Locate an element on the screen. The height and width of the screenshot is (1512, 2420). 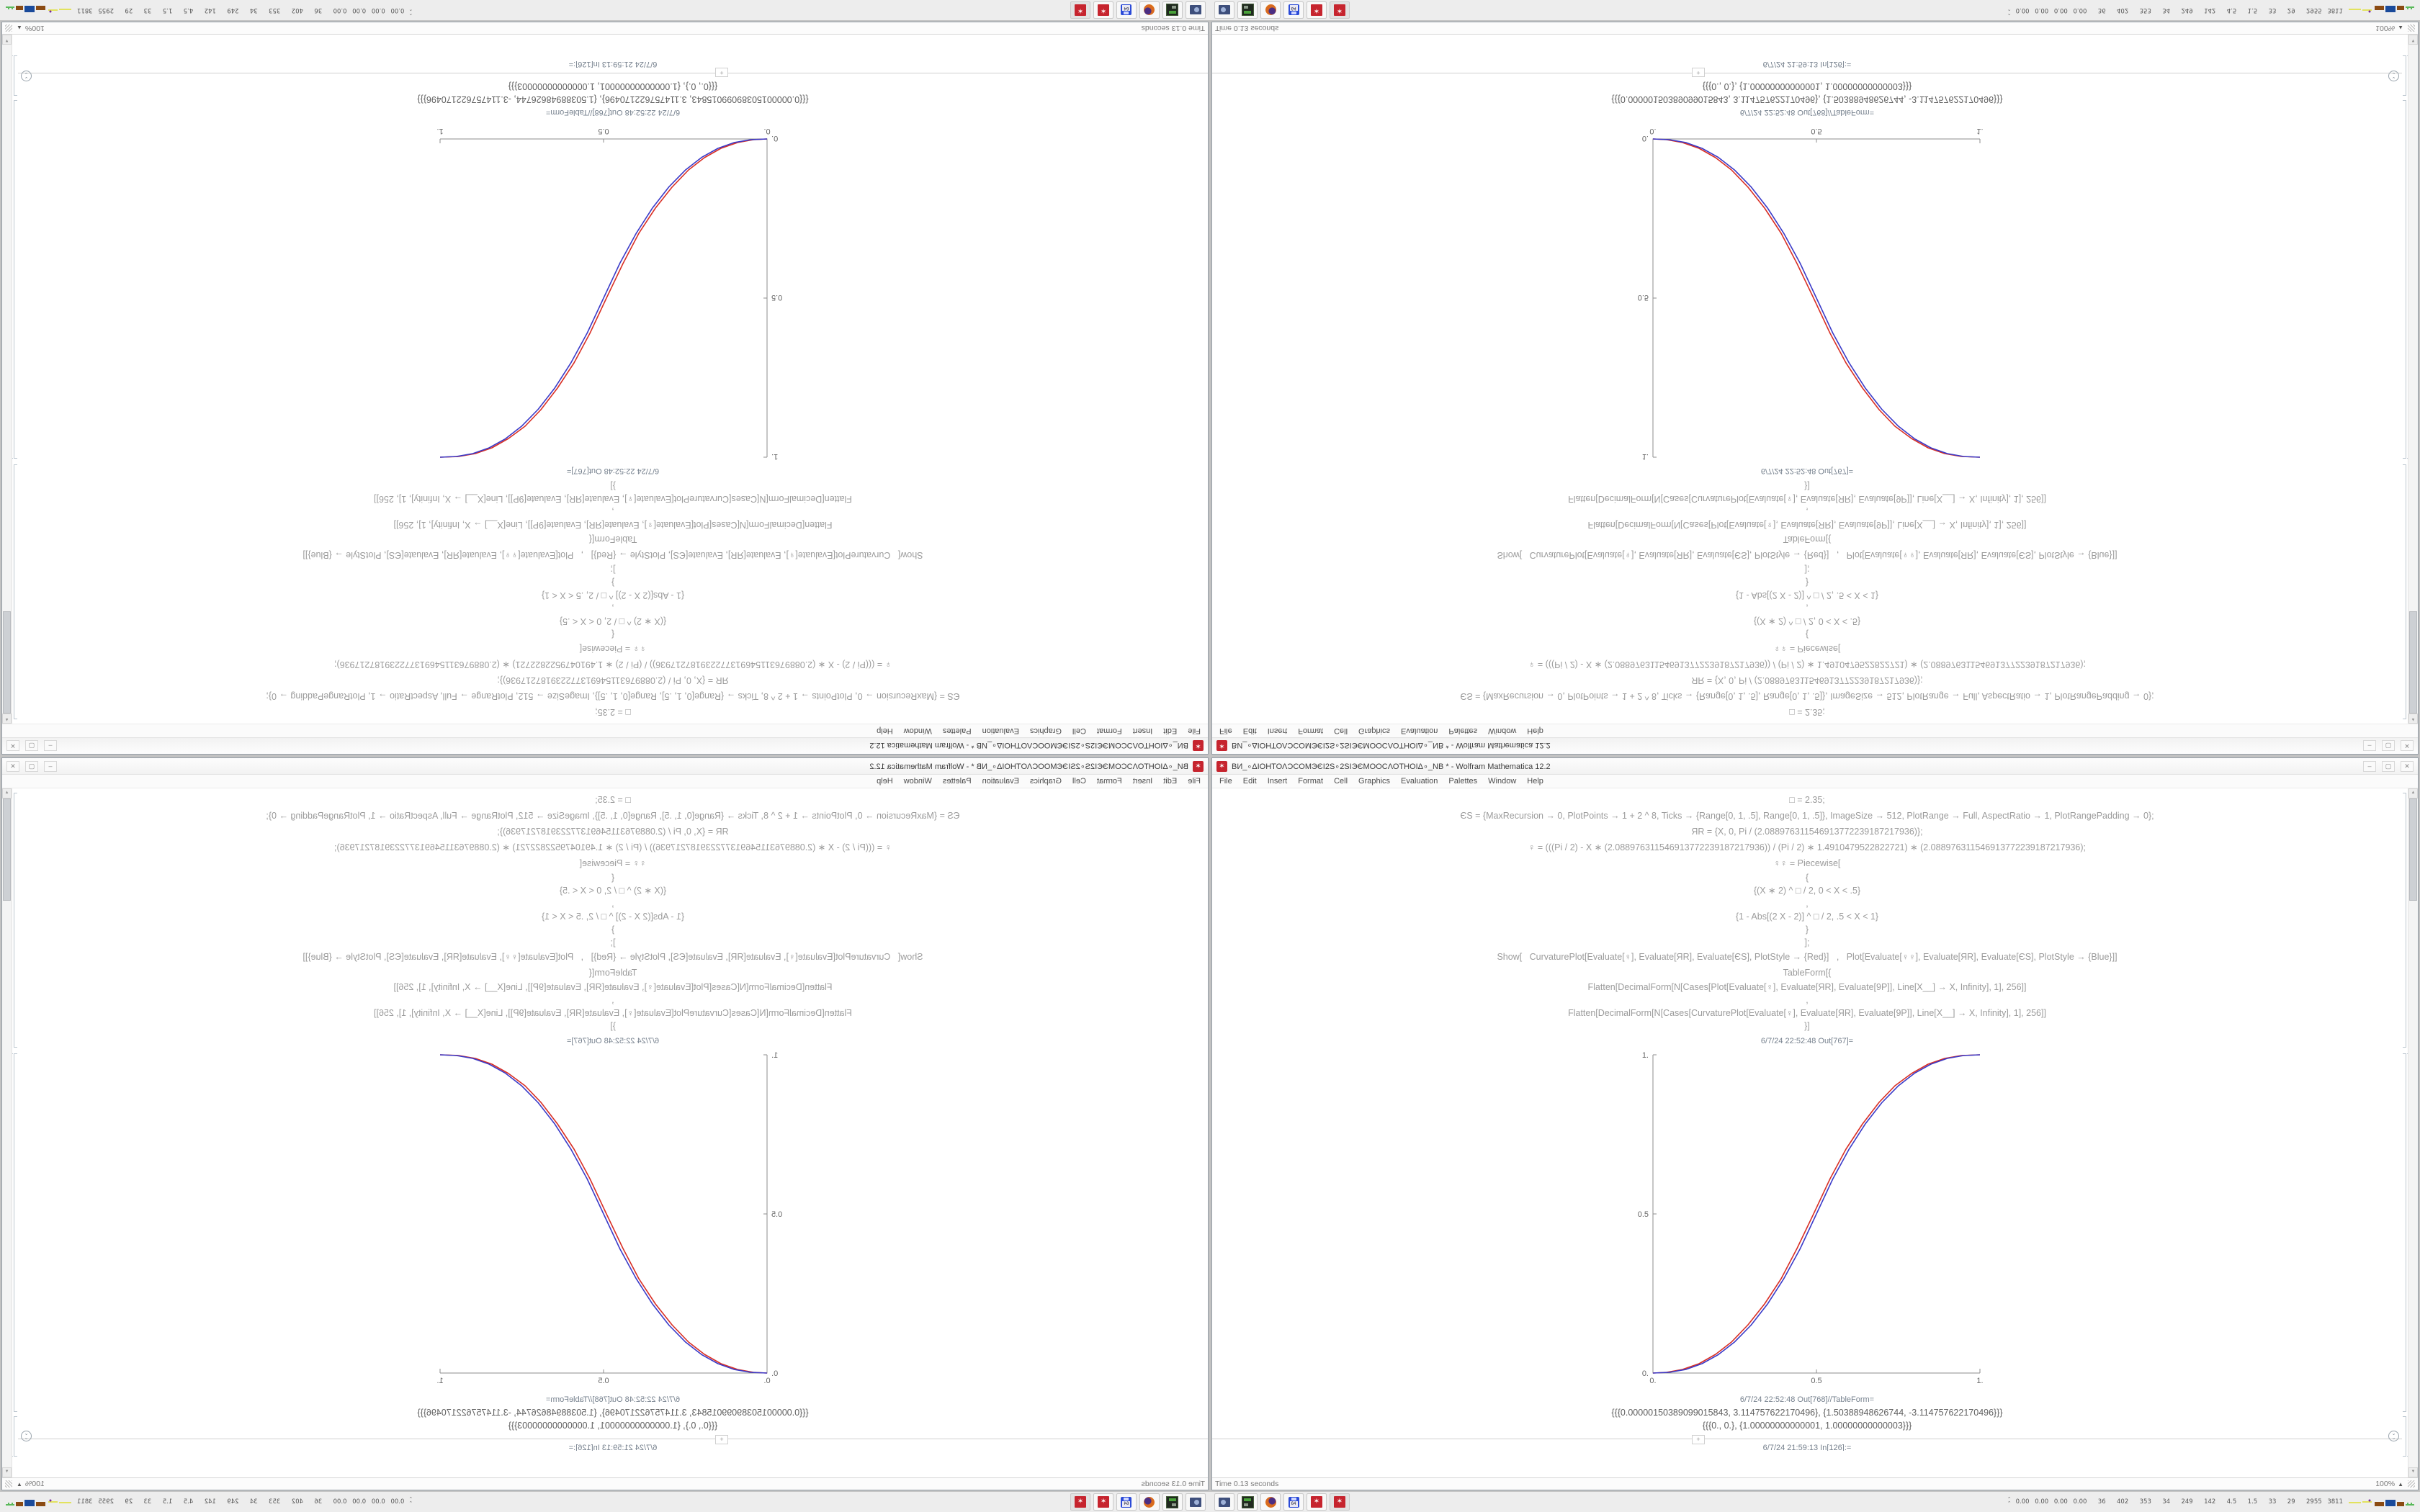
scrollbar-thumb is located at coordinates (2413, 849).